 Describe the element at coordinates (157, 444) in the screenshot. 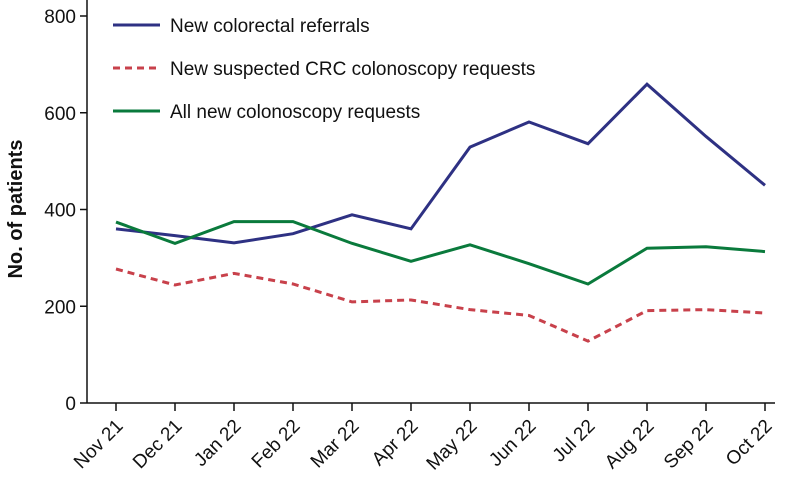

I see `x-tick-label: Dec 21` at that location.